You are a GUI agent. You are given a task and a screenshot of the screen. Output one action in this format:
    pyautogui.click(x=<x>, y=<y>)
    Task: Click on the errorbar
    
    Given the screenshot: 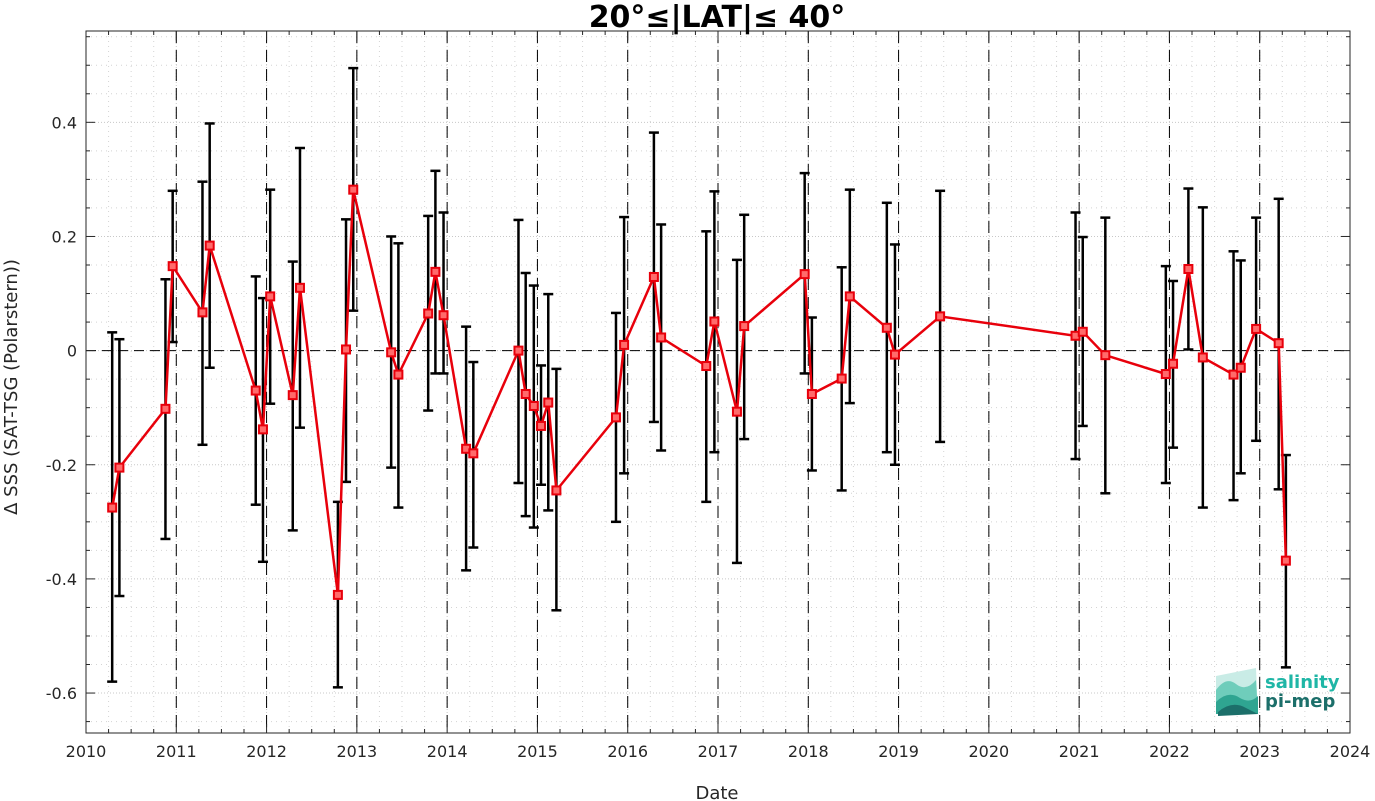 What is the action you would take?
    pyautogui.click(x=443, y=293)
    